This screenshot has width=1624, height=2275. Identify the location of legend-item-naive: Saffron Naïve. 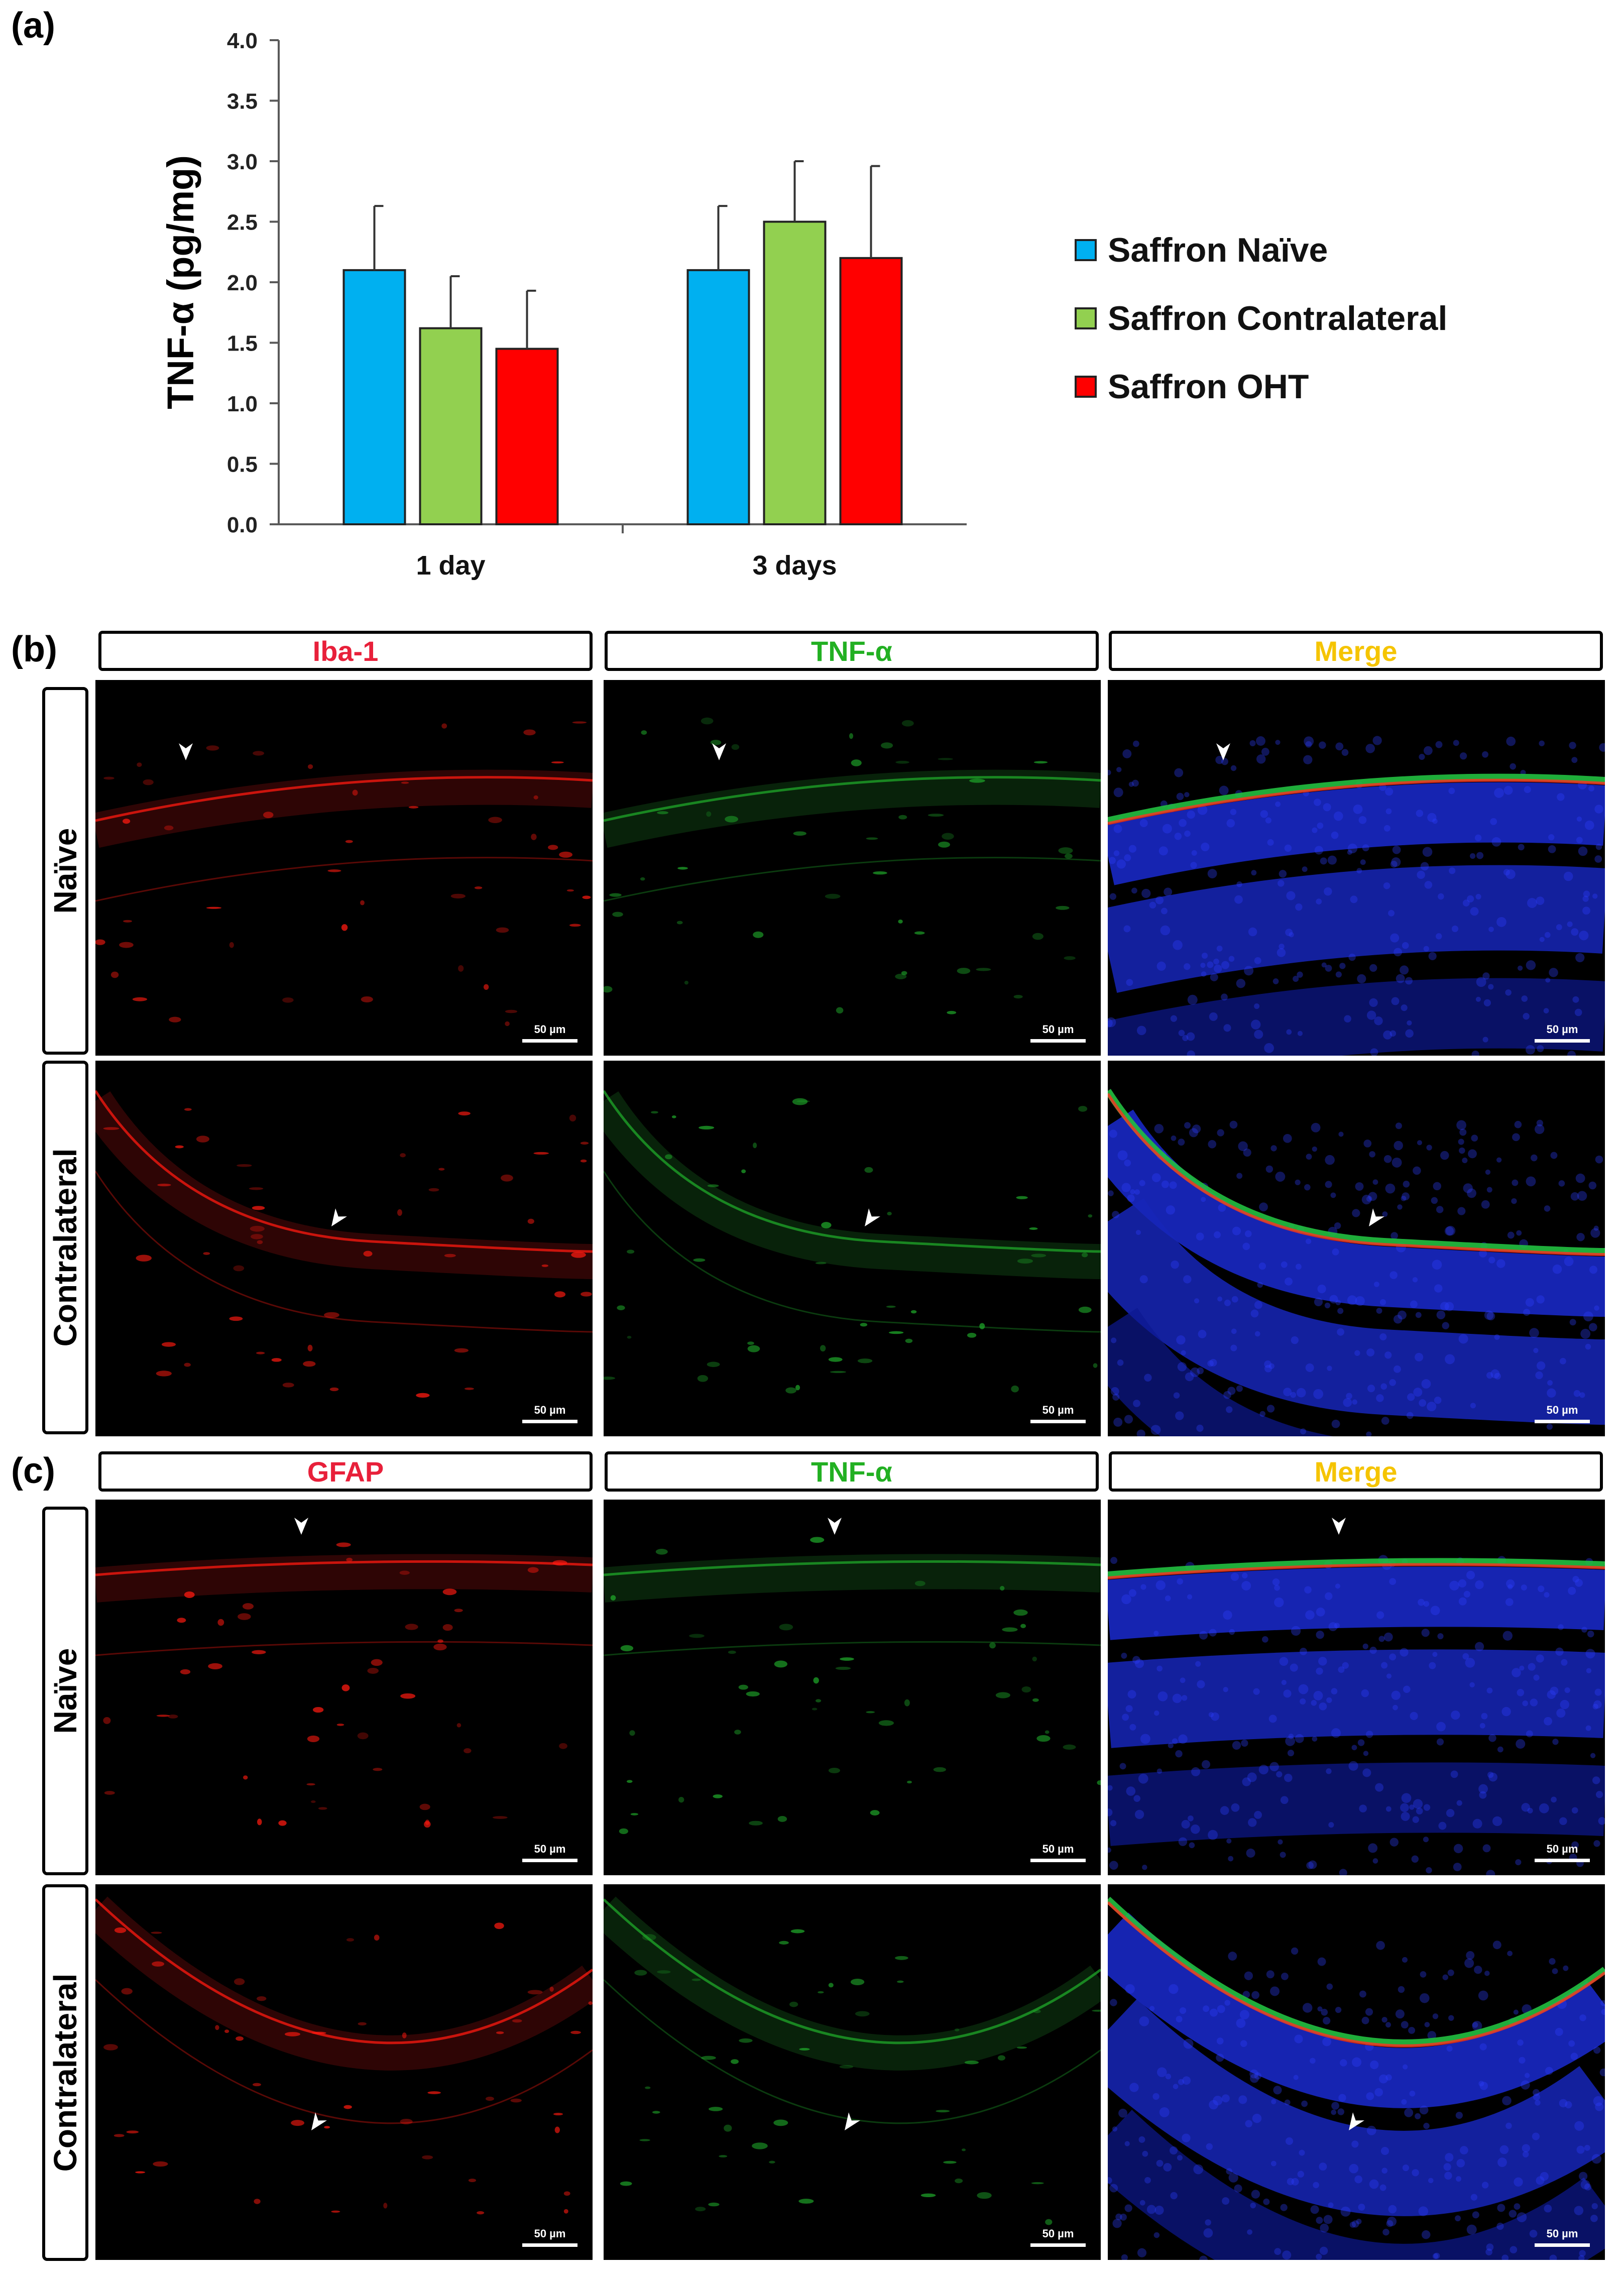
(1261, 250).